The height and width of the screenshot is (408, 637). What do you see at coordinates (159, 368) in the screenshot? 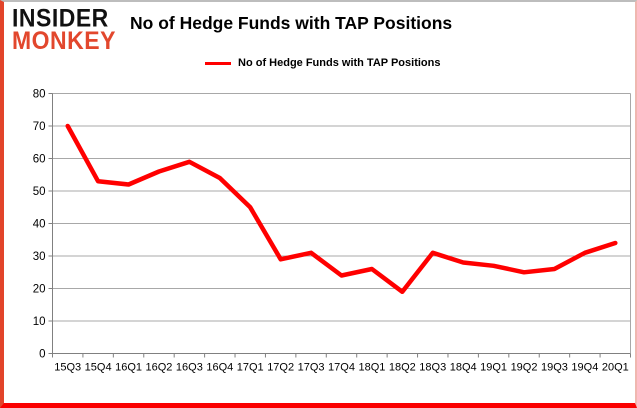
I see `x-tick-label: 16Q2` at bounding box center [159, 368].